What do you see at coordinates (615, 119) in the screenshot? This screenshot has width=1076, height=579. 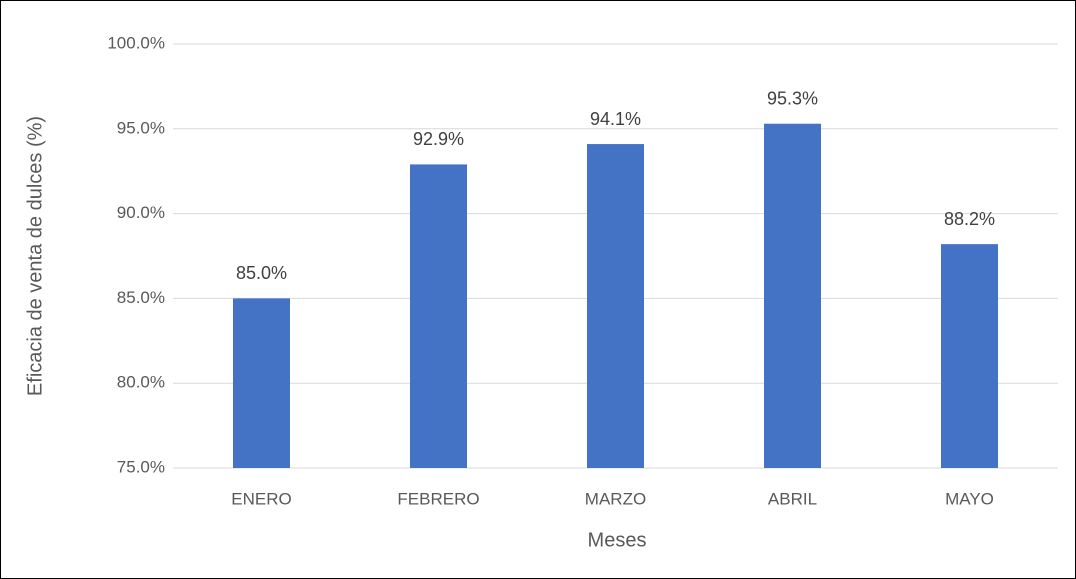 I see `value-label: 94.1%` at bounding box center [615, 119].